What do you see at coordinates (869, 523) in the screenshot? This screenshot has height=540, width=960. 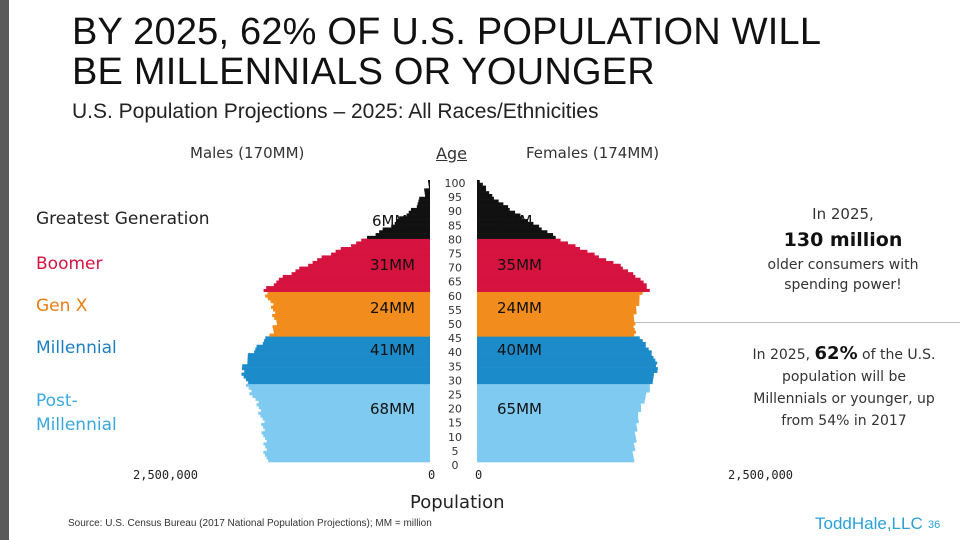 I see `company-logo: ToddHale,LLC` at bounding box center [869, 523].